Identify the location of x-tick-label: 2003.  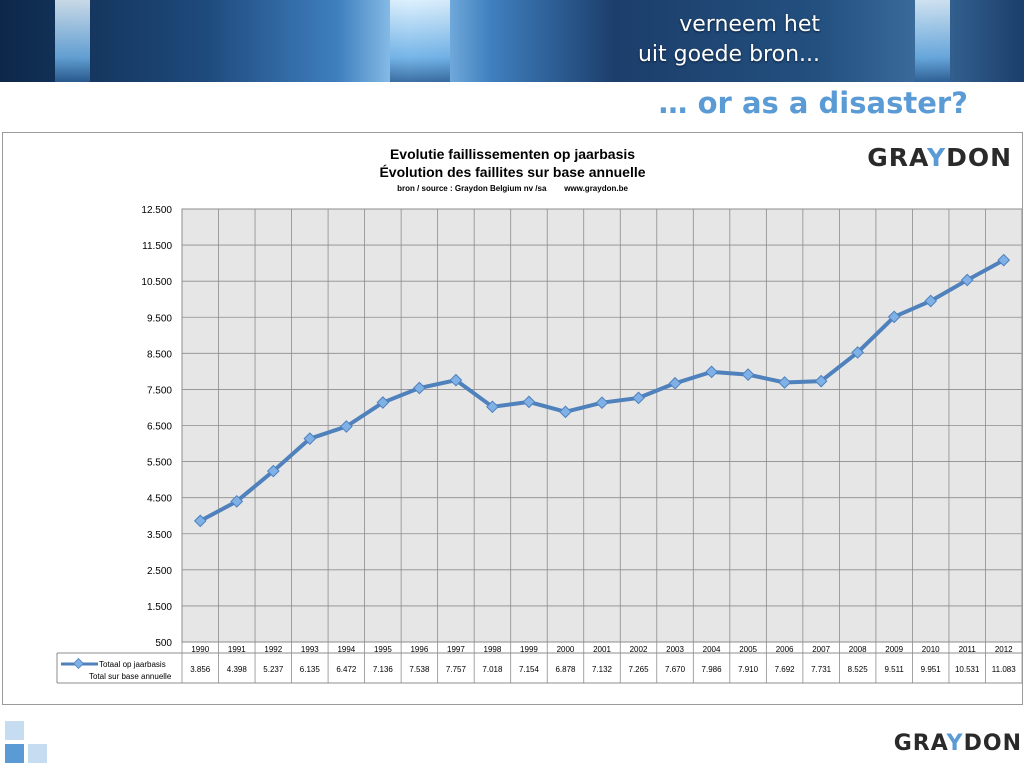
(675, 649).